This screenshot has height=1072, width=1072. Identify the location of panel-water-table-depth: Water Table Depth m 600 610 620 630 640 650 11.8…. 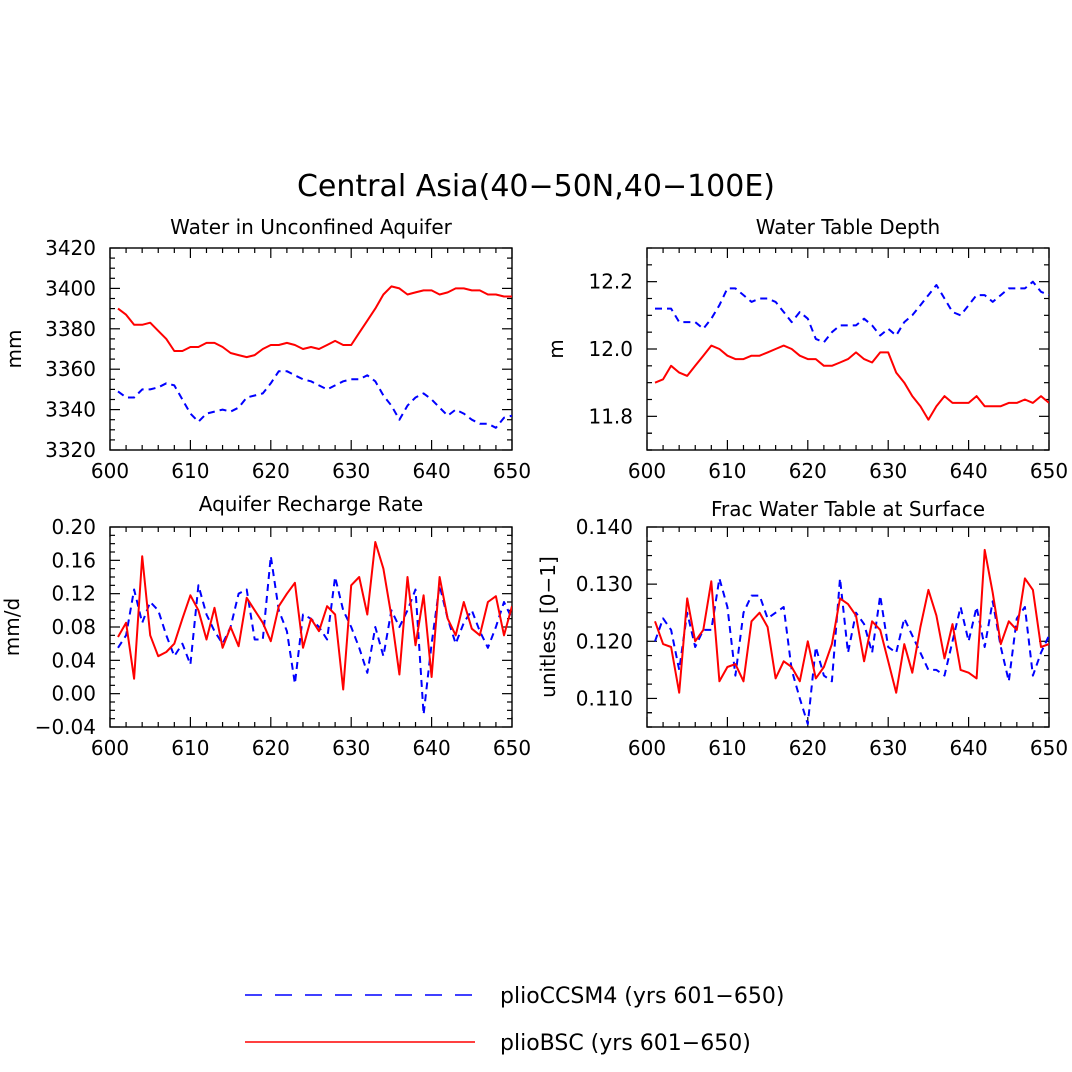
(806, 349).